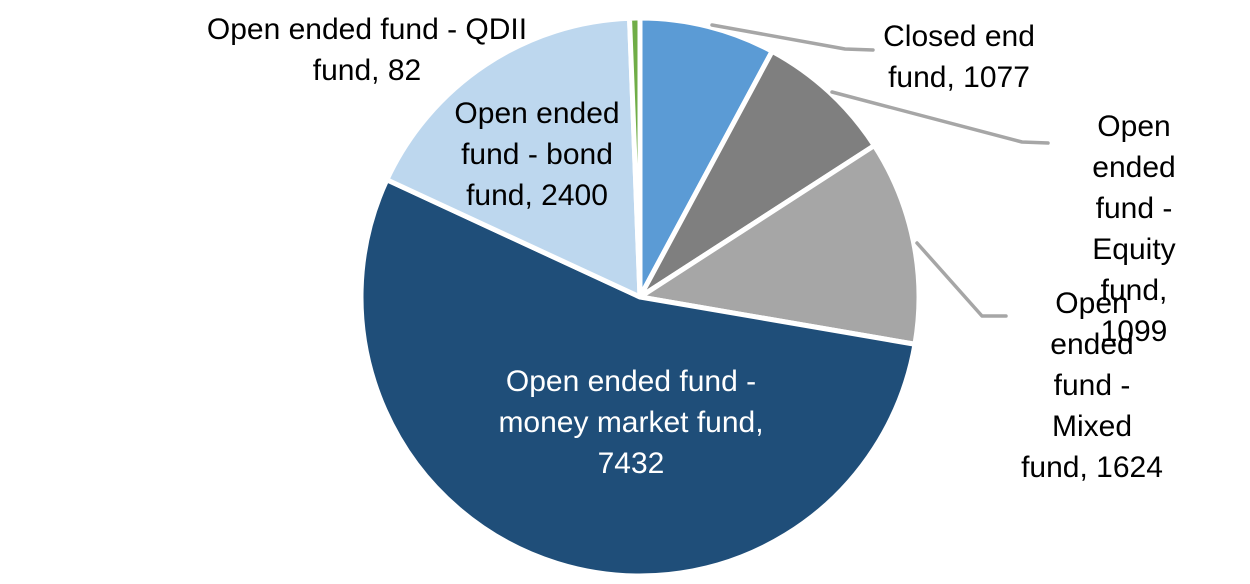 The width and height of the screenshot is (1250, 584). I want to click on pie-slice-open-ended-qdii-fund, so click(635, 157).